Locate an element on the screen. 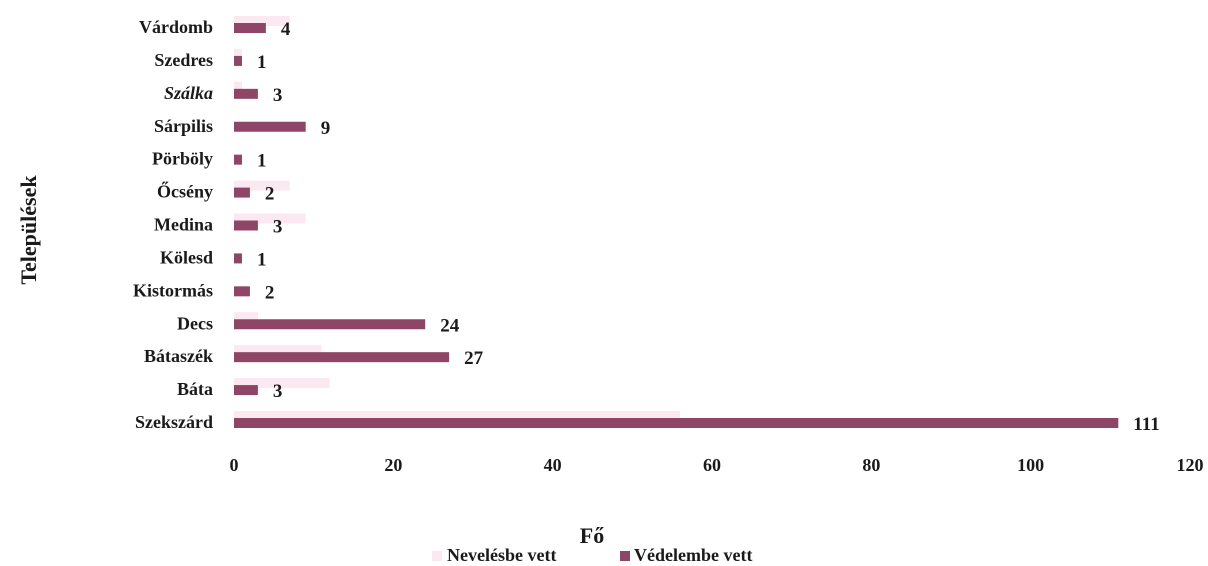 The image size is (1208, 566). bar-vedelembe-vett-sarpilis is located at coordinates (270, 126).